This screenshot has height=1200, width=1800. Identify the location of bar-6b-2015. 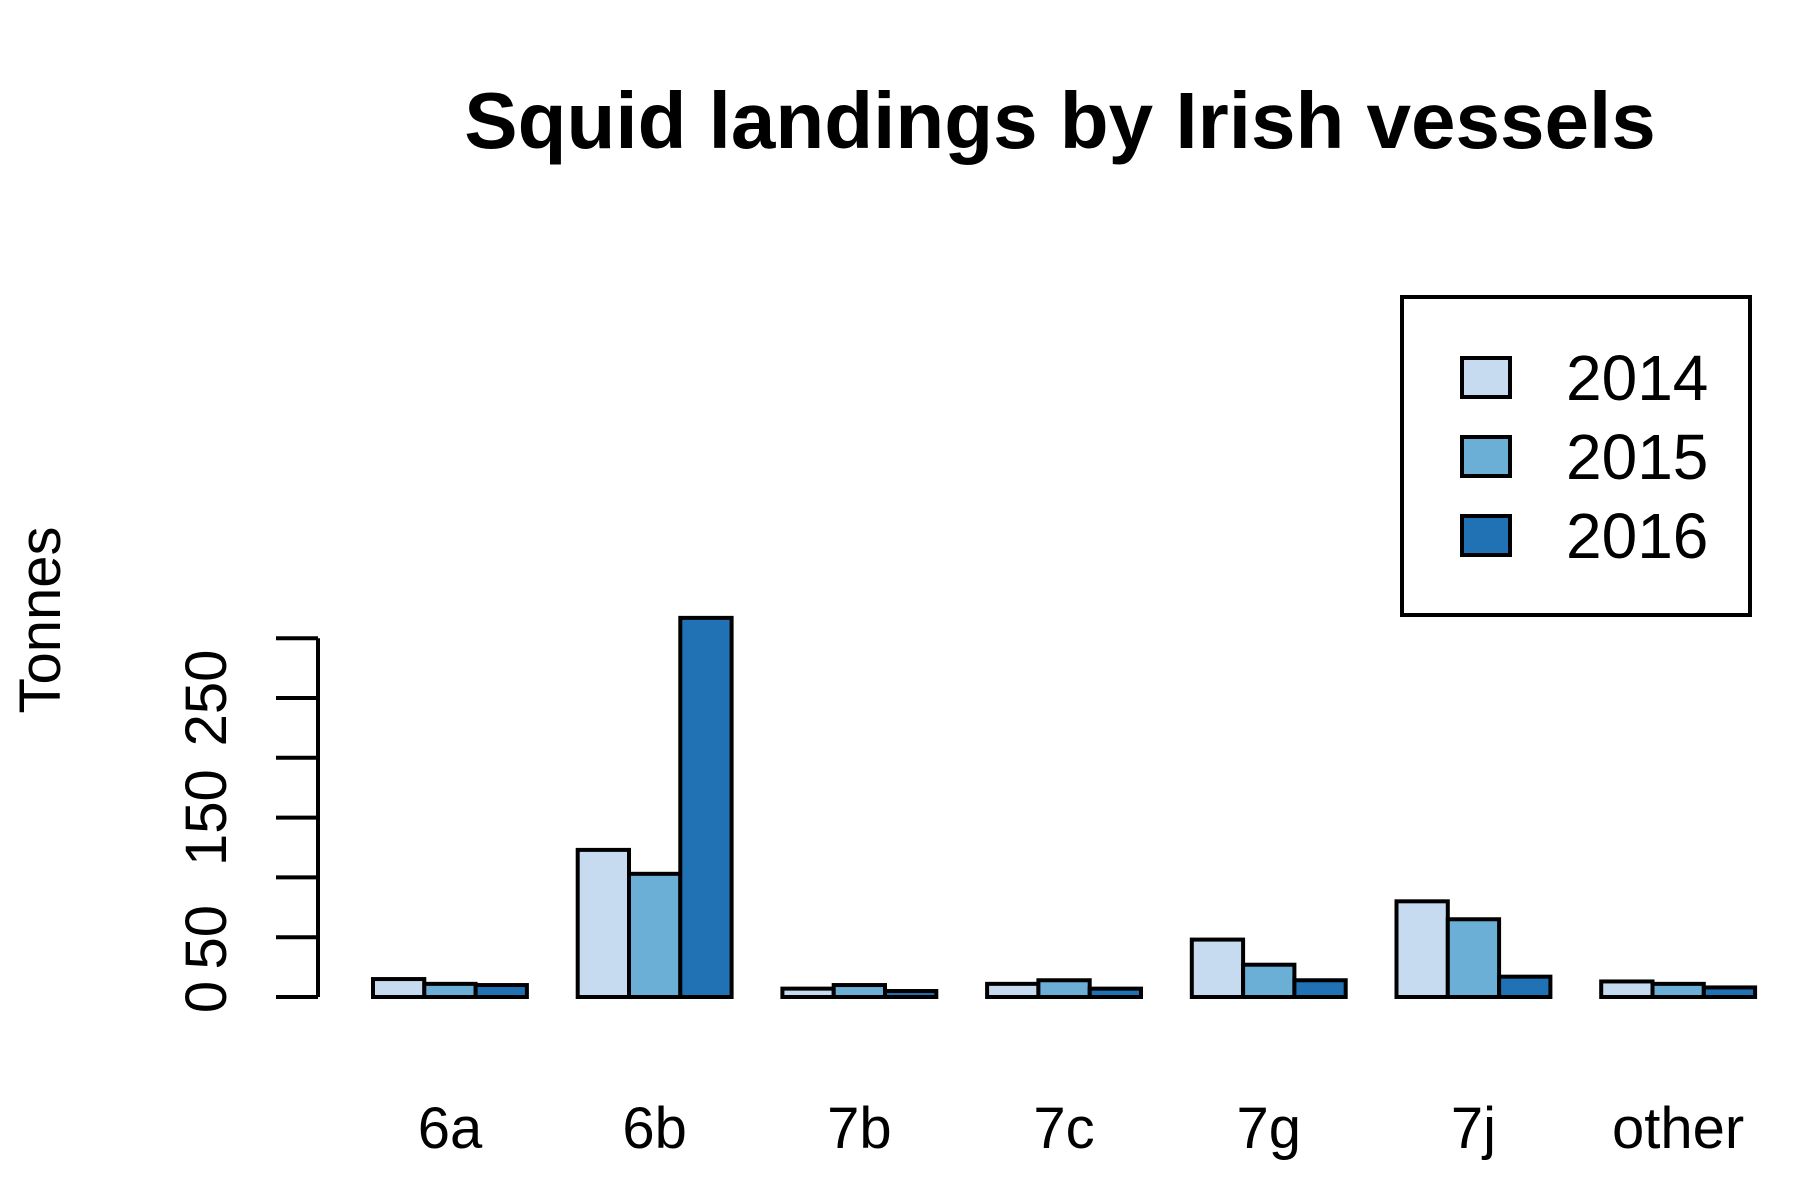
(655, 935).